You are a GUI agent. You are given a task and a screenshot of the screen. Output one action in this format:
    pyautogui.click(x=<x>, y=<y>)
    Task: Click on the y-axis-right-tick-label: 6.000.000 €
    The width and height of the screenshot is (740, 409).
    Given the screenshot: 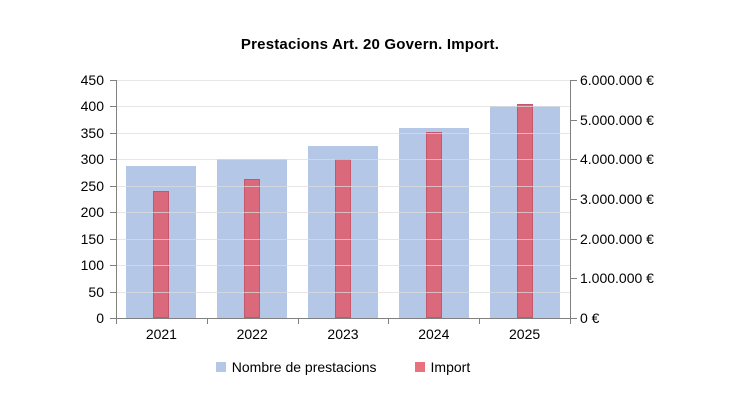 What is the action you would take?
    pyautogui.click(x=617, y=80)
    